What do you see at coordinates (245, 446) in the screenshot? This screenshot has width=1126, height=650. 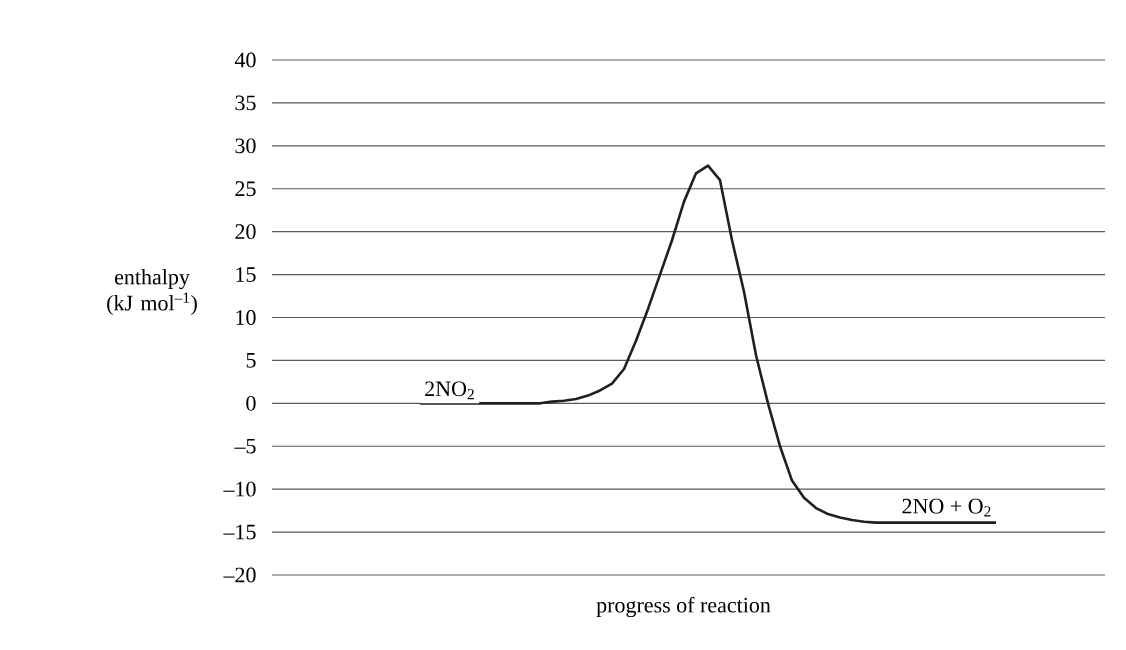 I see `y-tick-label: –5` at bounding box center [245, 446].